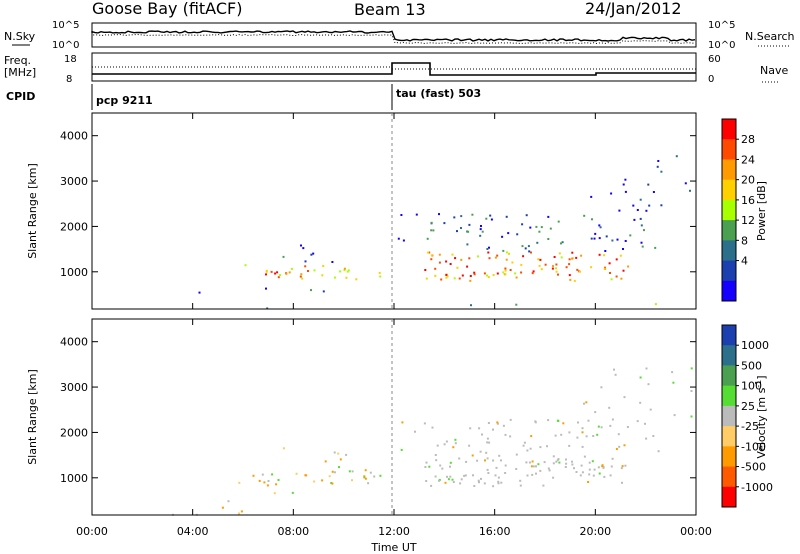  I want to click on x-tick-label: 16:00, so click(495, 531).